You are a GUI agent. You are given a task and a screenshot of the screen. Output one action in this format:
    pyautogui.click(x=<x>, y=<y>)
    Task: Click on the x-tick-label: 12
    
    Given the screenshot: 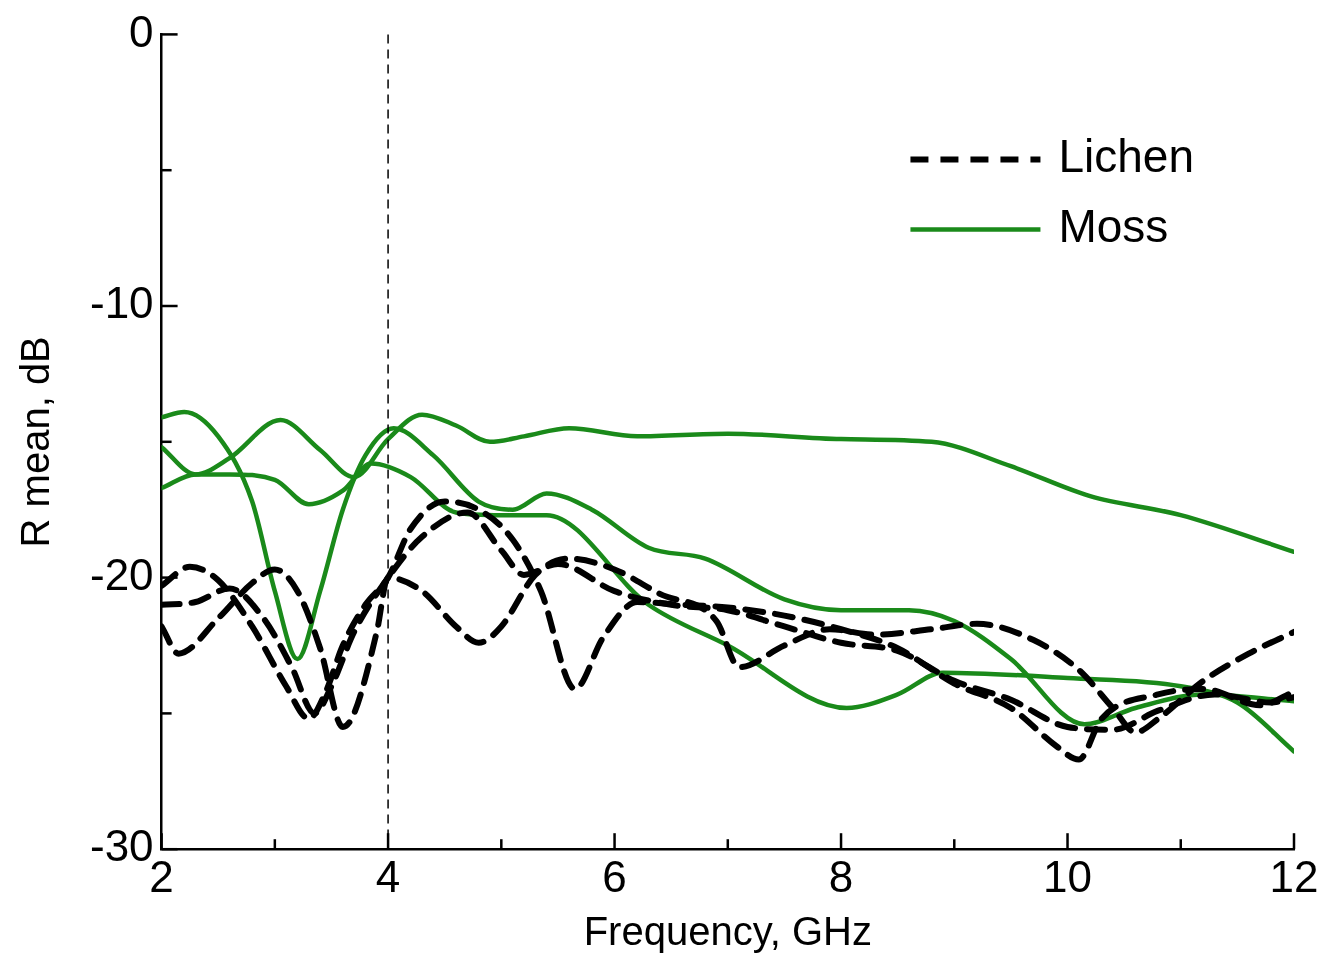 What is the action you would take?
    pyautogui.click(x=1294, y=876)
    